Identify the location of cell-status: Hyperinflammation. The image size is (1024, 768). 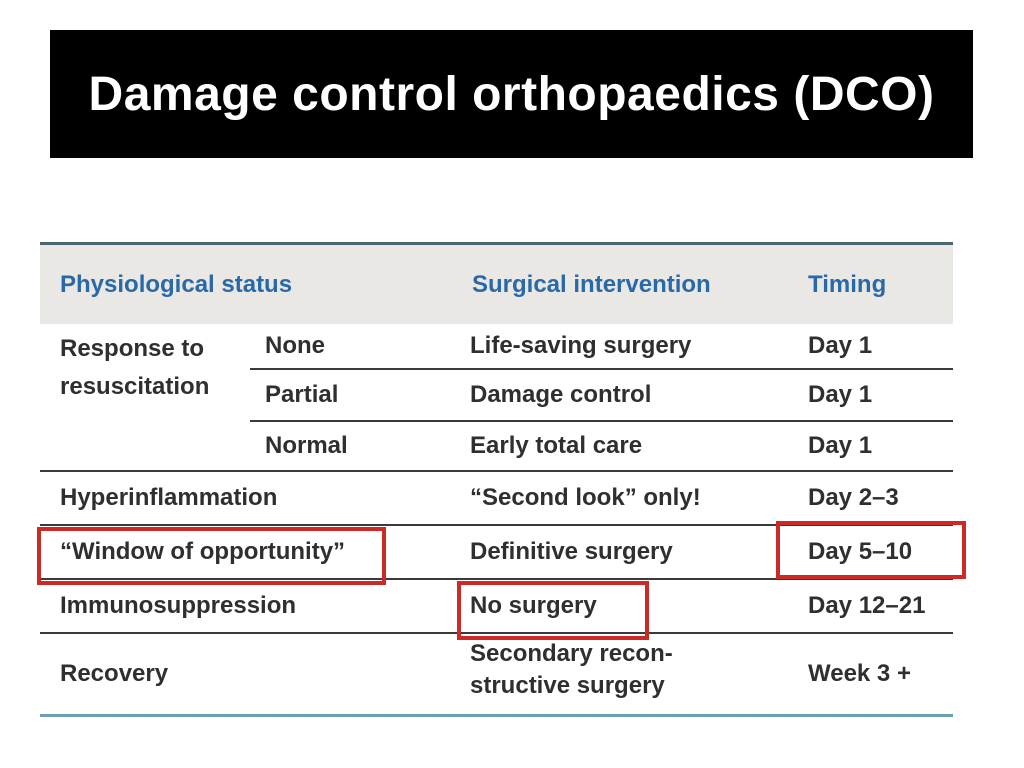
(169, 497).